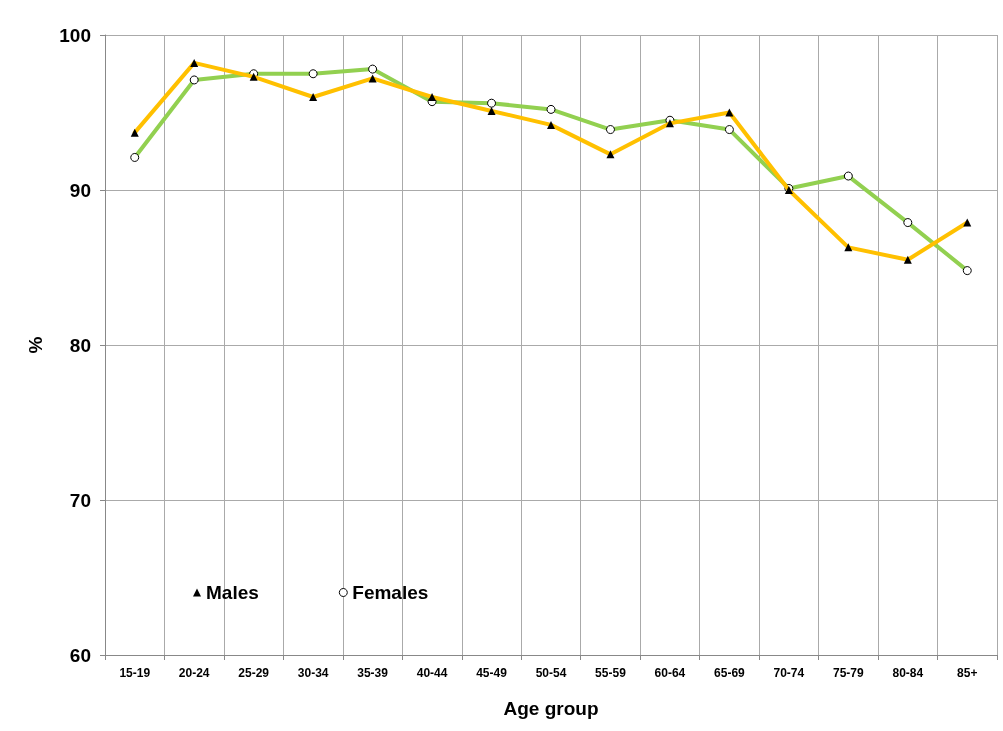  Describe the element at coordinates (254, 673) in the screenshot. I see `x-tick-label: 25-29` at that location.